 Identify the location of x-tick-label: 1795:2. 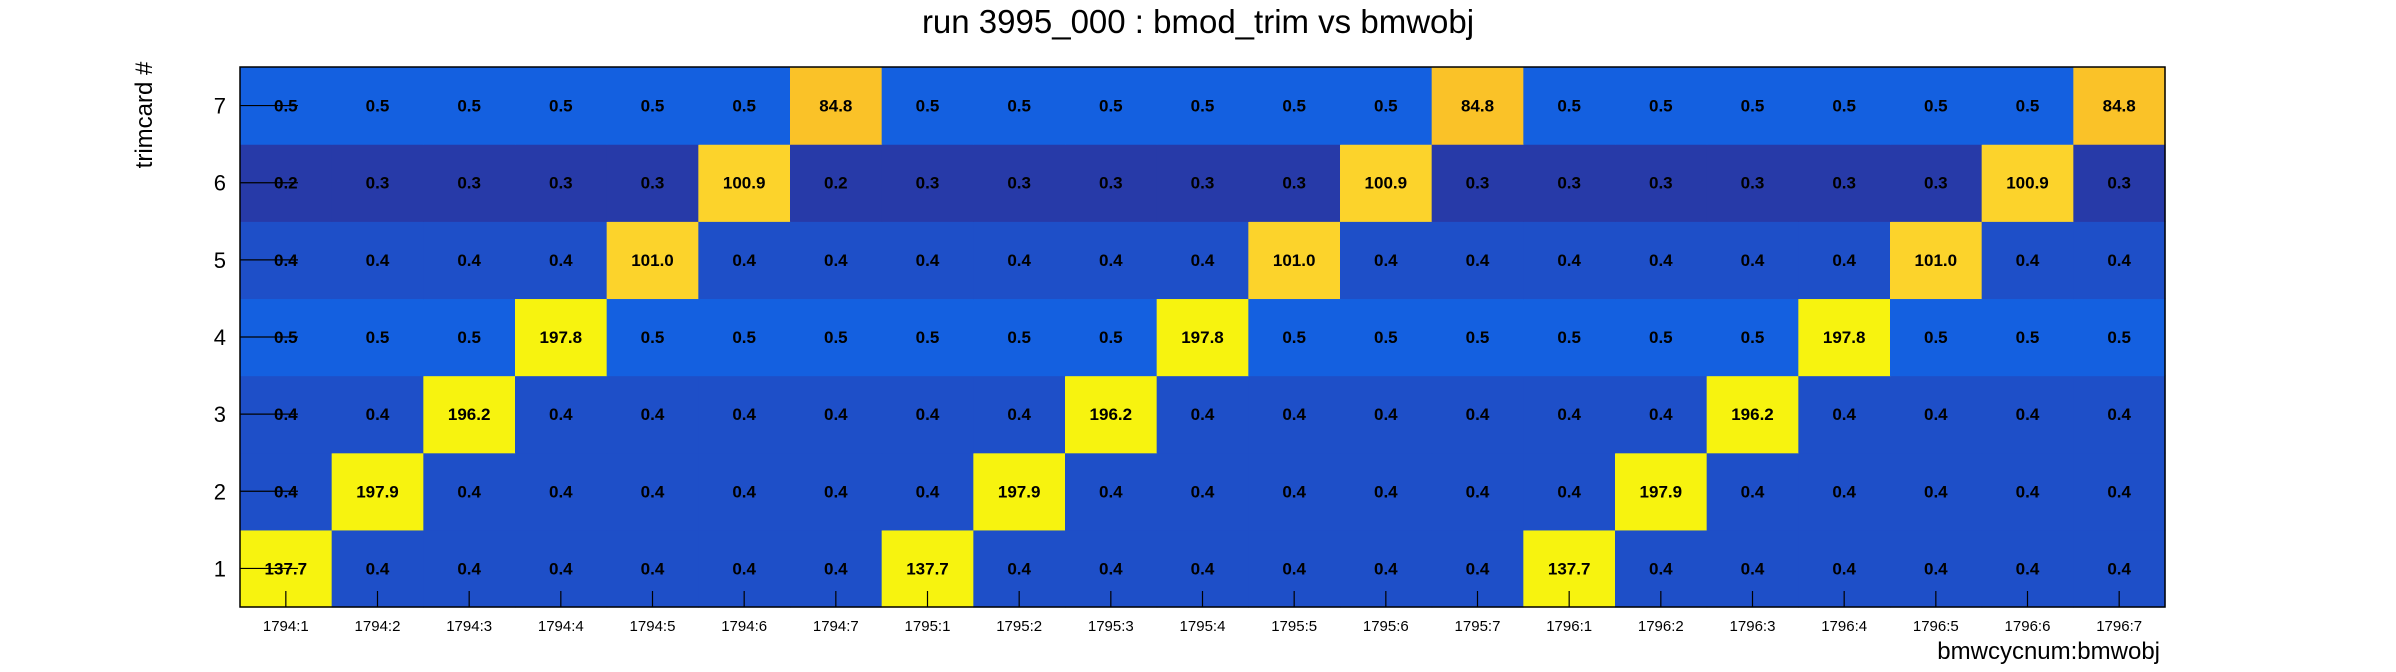
(1019, 626).